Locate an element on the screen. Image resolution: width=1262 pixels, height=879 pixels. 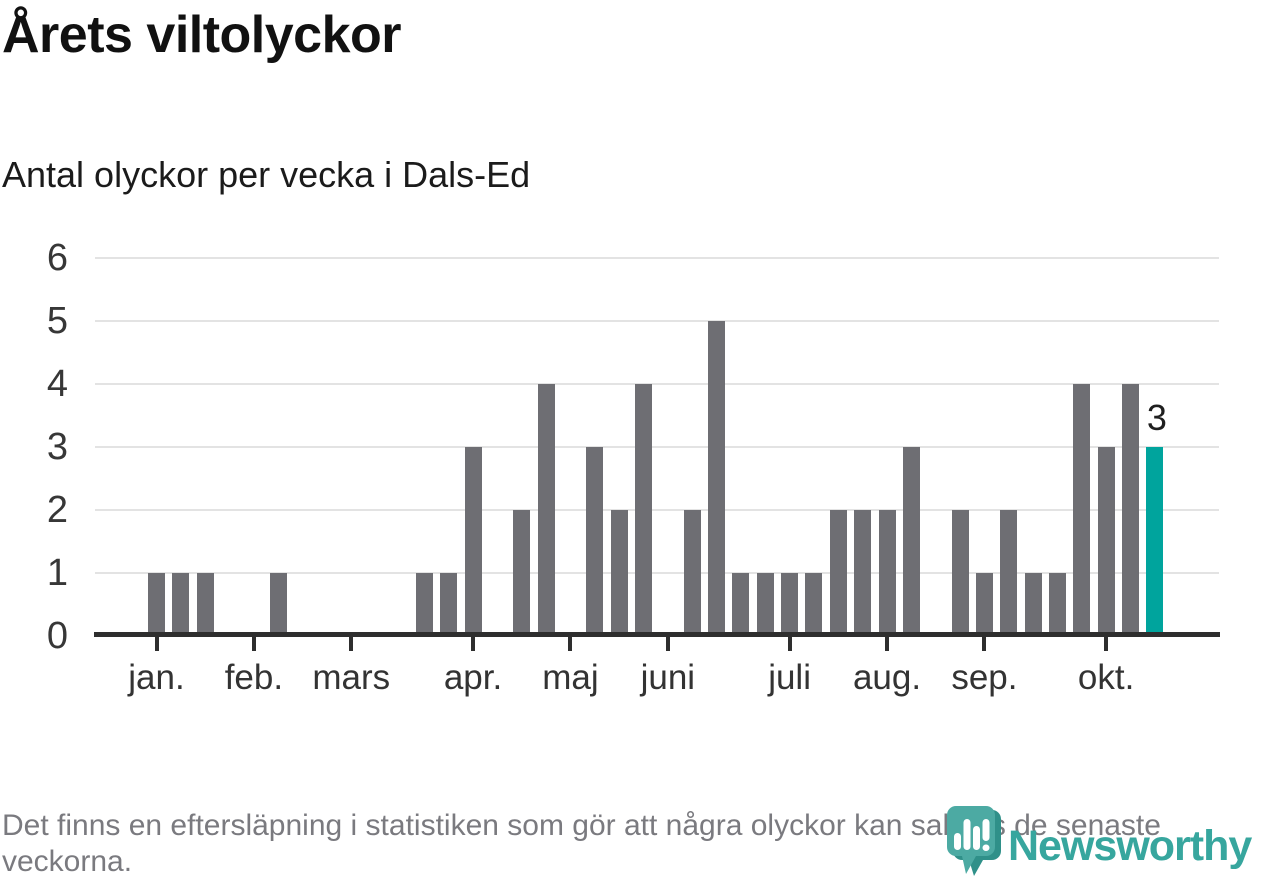
x-tick-label-juli: juli is located at coordinates (789, 677).